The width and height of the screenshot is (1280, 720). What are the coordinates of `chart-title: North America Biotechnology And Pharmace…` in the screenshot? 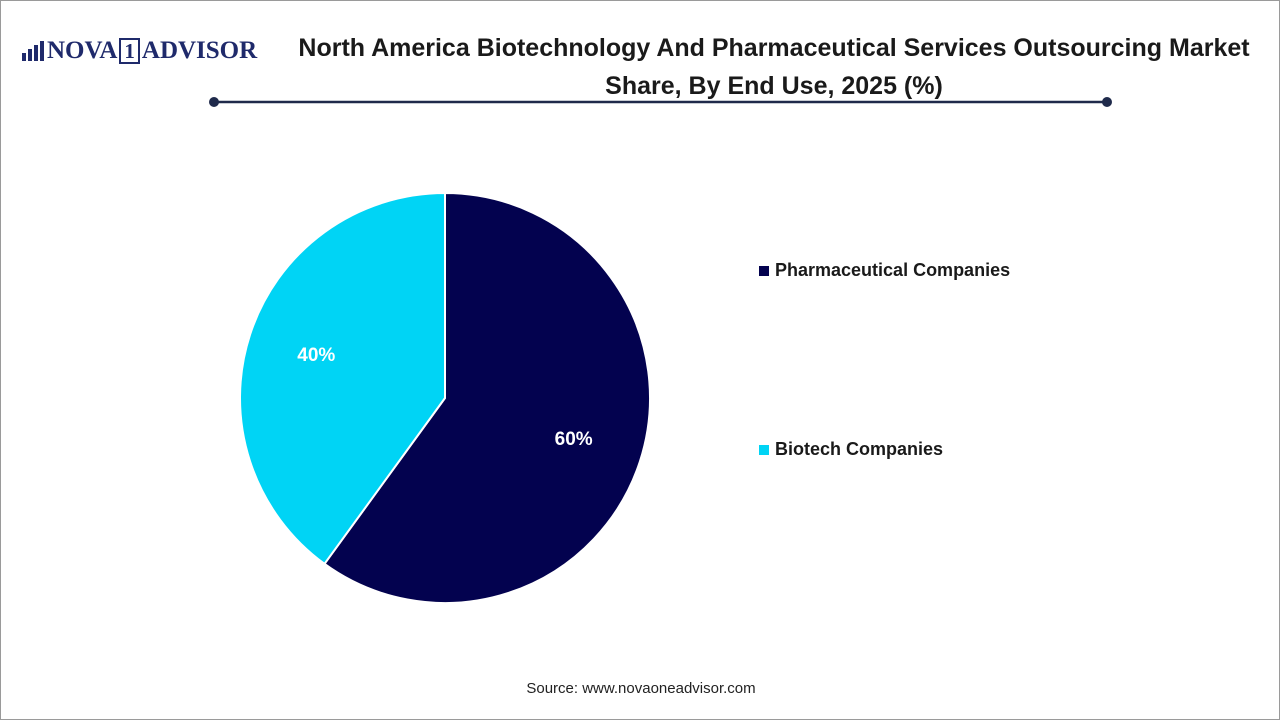 It's located at (774, 67).